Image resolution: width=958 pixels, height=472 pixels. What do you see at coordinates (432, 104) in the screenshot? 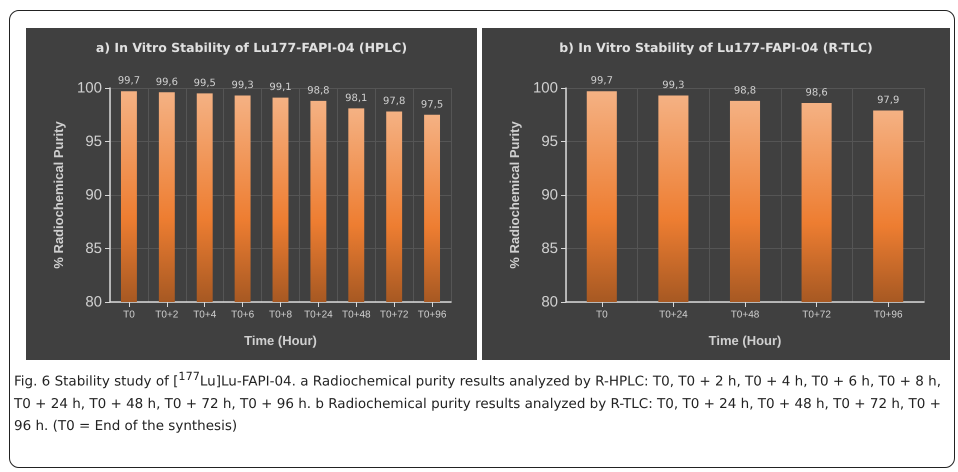
I see `data-label: 97,5` at bounding box center [432, 104].